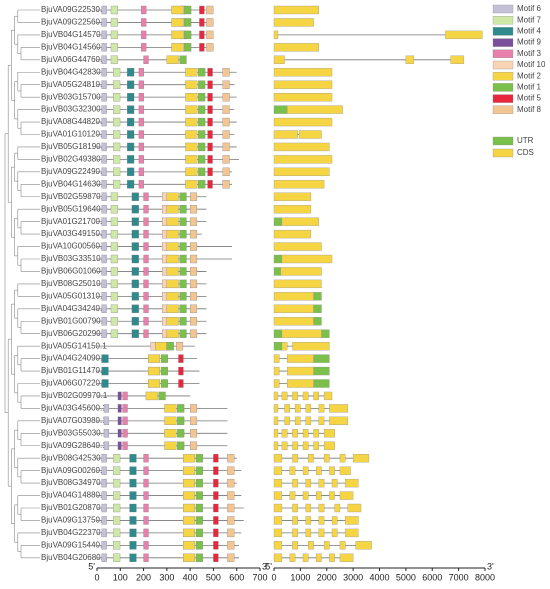 The image size is (550, 589). What do you see at coordinates (74, 295) in the screenshot?
I see `gene-label: BjuVA05G01310.1` at bounding box center [74, 295].